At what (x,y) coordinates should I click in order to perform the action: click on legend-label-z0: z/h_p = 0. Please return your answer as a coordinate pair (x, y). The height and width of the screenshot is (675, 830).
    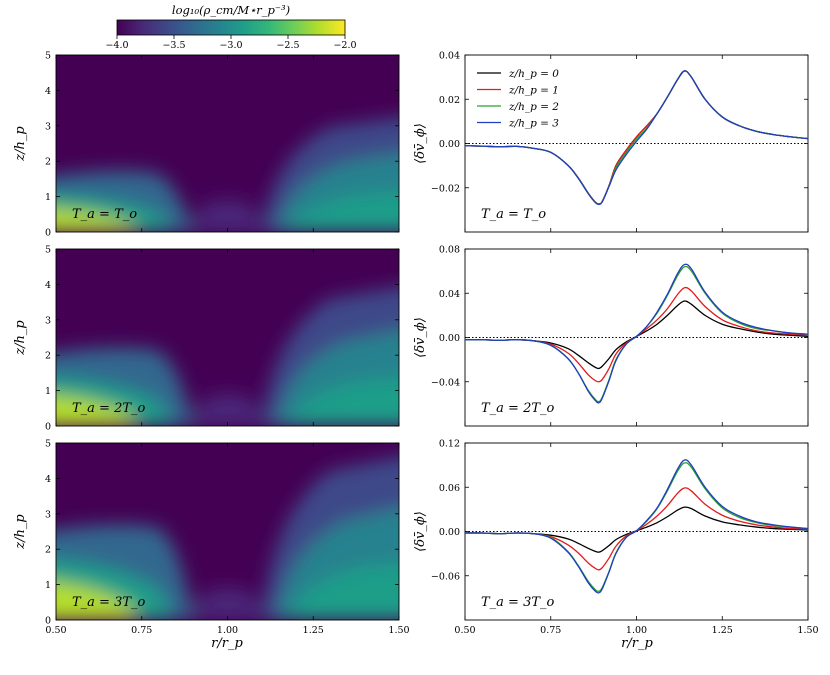
    Looking at the image, I should click on (533, 74).